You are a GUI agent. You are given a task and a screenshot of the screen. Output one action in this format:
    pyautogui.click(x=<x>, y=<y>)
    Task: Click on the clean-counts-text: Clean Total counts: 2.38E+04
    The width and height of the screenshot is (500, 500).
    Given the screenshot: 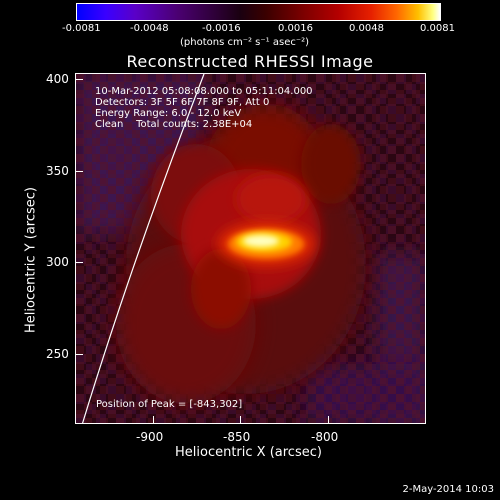 What is the action you would take?
    pyautogui.click(x=174, y=124)
    